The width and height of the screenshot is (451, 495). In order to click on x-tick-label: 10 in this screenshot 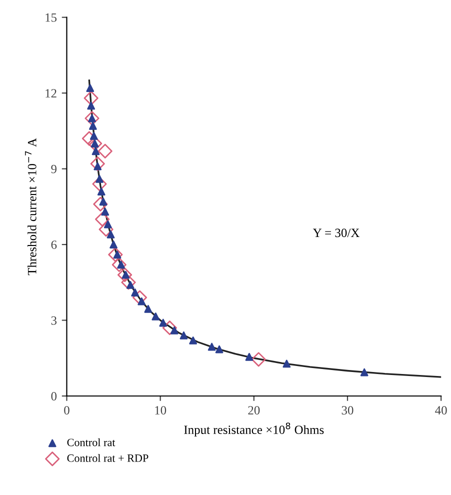, I will do `click(160, 410)`.